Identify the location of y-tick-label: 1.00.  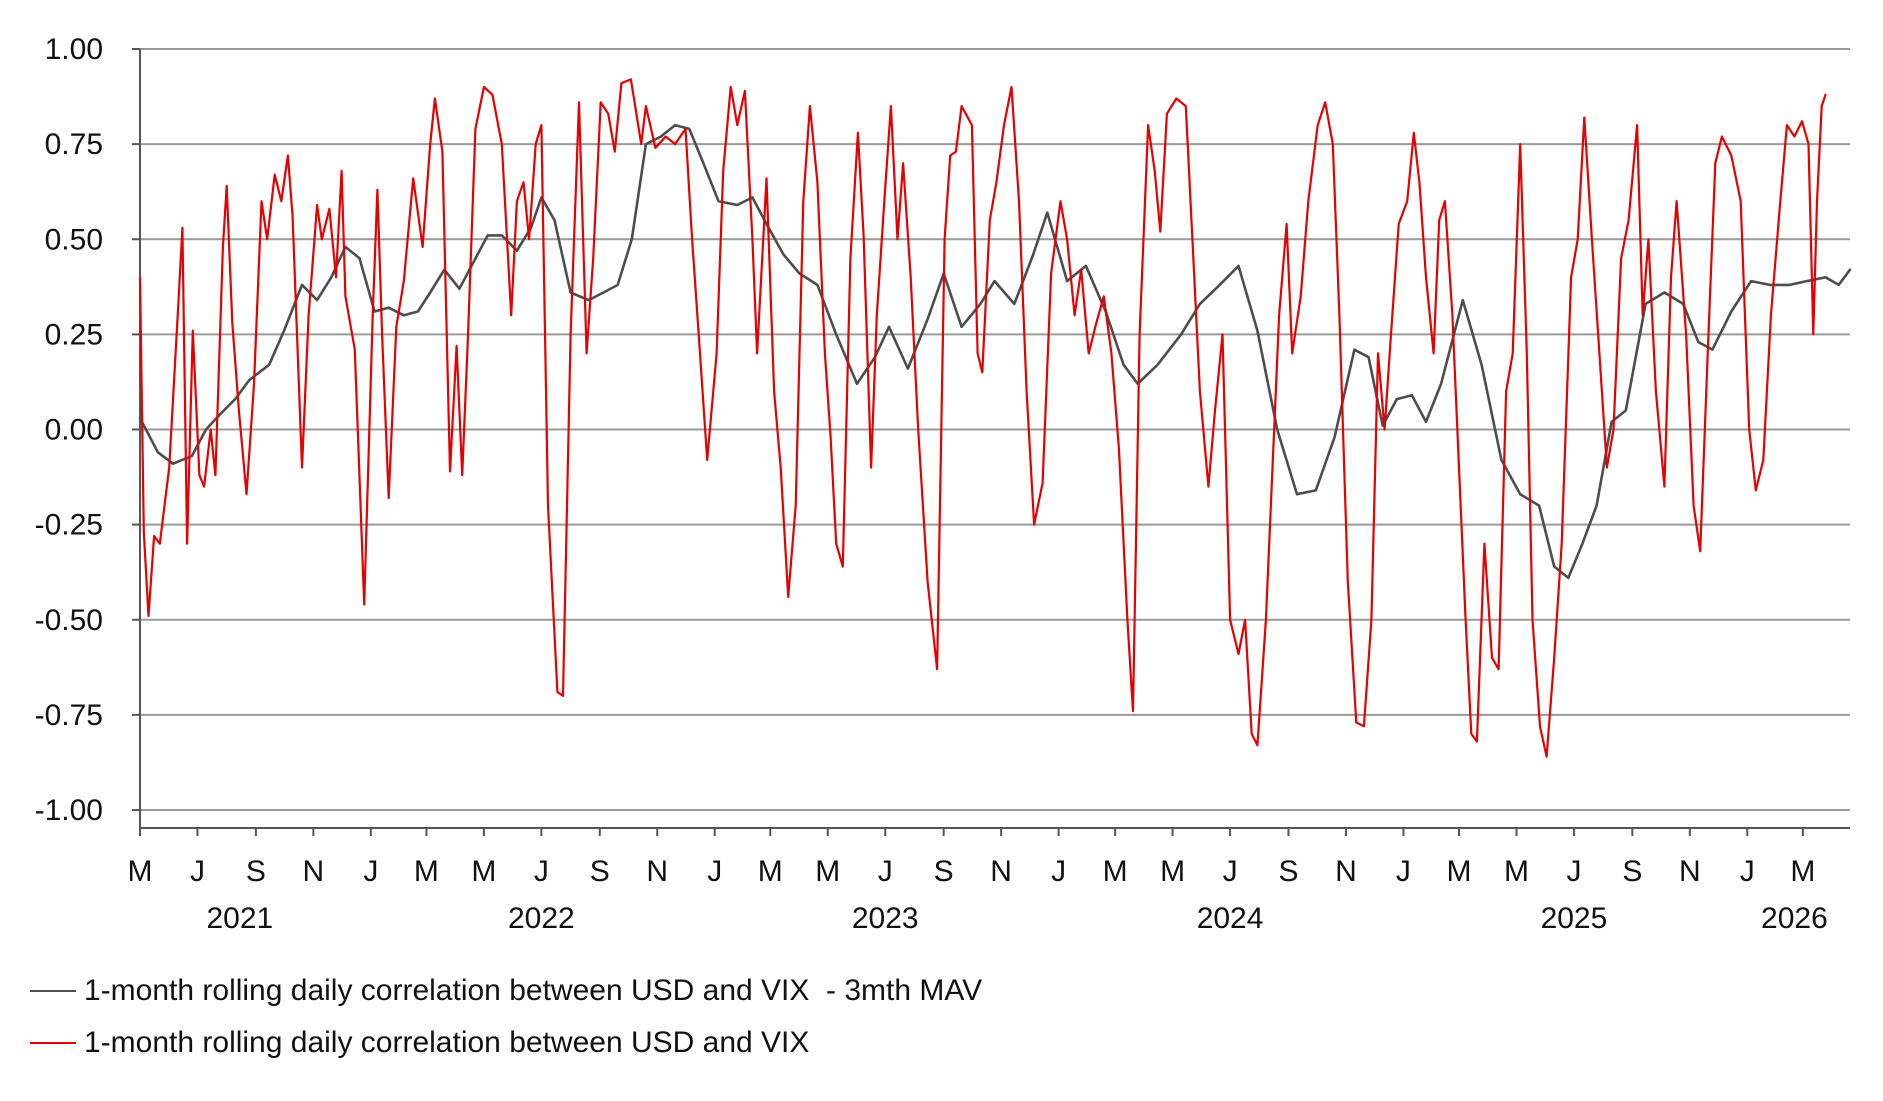
(74, 49).